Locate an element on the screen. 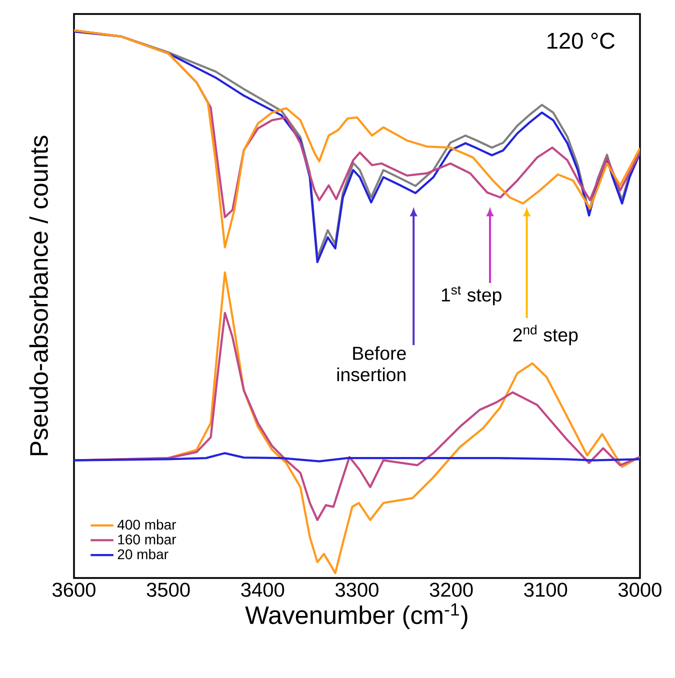 Image resolution: width=675 pixels, height=678 pixels. legend-label: 400 mbar is located at coordinates (147, 524).